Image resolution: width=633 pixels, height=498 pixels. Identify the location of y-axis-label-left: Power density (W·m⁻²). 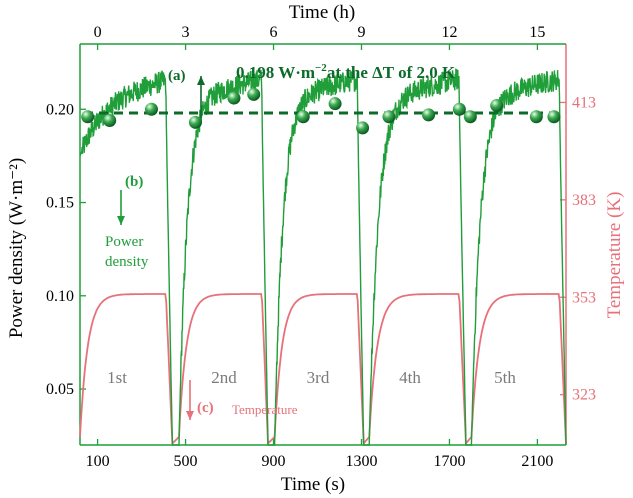
(16, 248).